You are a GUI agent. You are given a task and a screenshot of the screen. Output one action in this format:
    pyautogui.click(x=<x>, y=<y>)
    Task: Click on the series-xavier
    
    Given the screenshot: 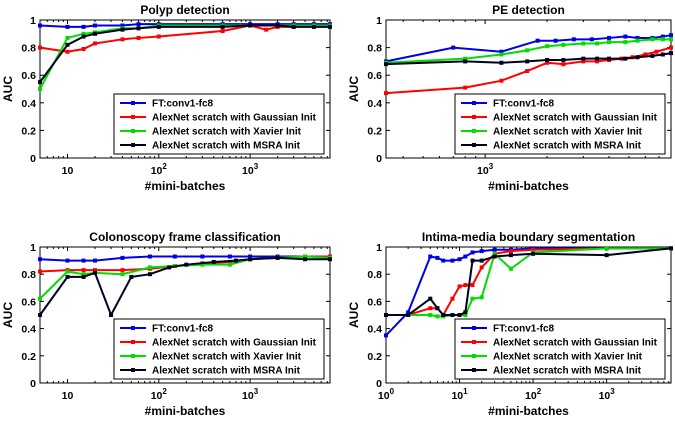 What is the action you would take?
    pyautogui.click(x=528, y=51)
    